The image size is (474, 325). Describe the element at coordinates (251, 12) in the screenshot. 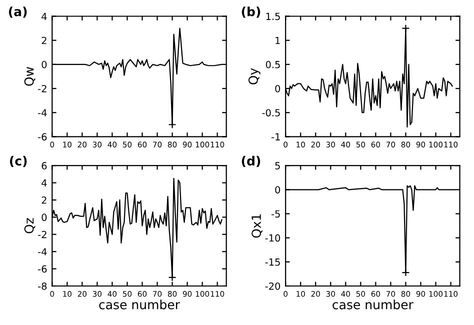

I see `chart-title: (b)` at that location.